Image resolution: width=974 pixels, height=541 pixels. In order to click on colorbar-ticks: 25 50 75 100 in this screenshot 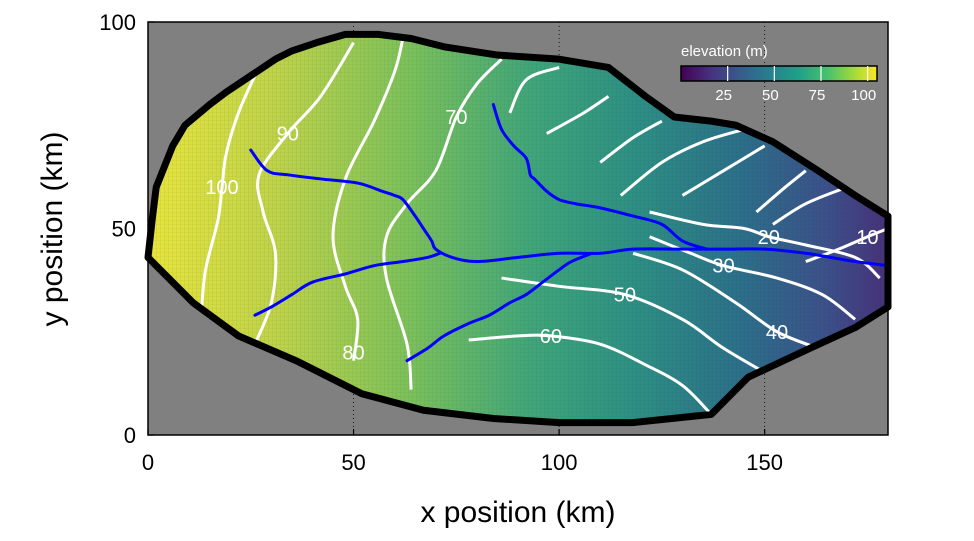, I will do `click(795, 85)`.